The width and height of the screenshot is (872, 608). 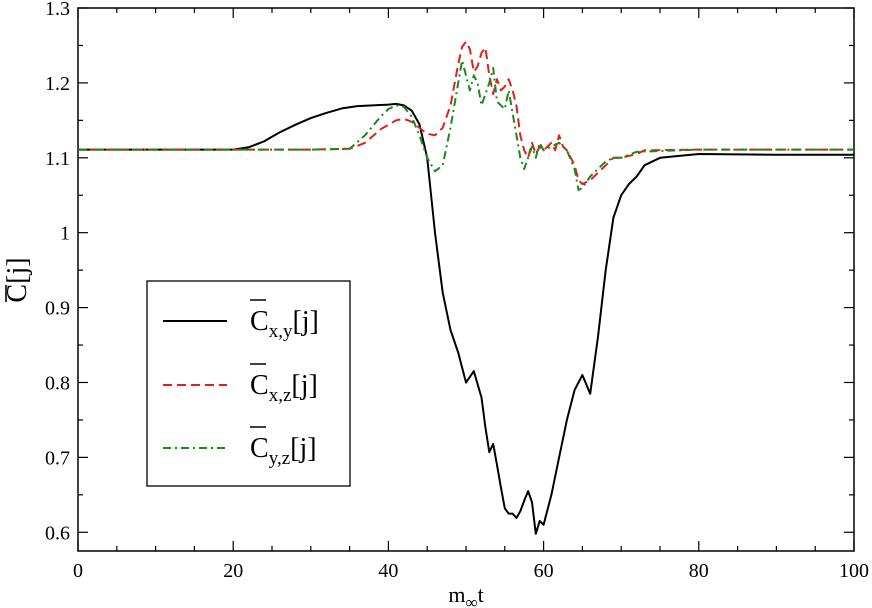 I want to click on y-tick-label: 0.7, so click(x=57, y=458).